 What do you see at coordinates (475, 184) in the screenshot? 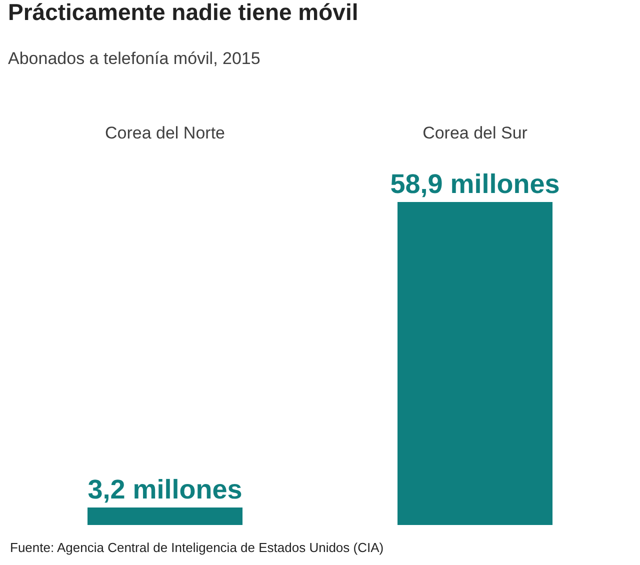
I see `data-label: 58,9 millones` at bounding box center [475, 184].